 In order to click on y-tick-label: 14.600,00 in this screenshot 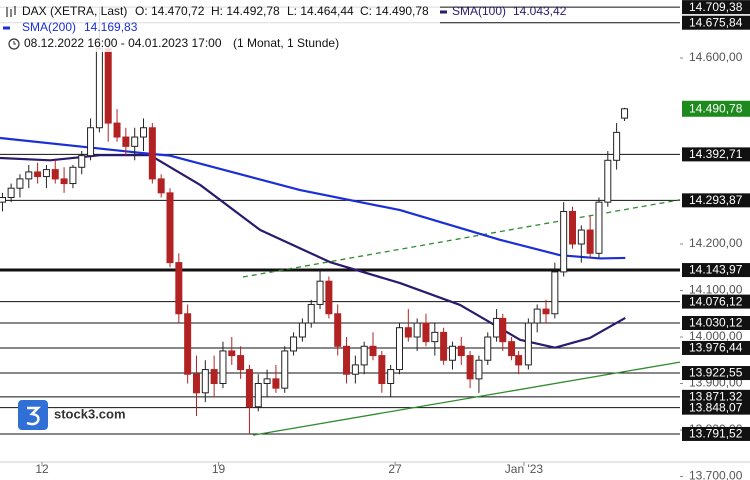, I will do `click(716, 57)`.